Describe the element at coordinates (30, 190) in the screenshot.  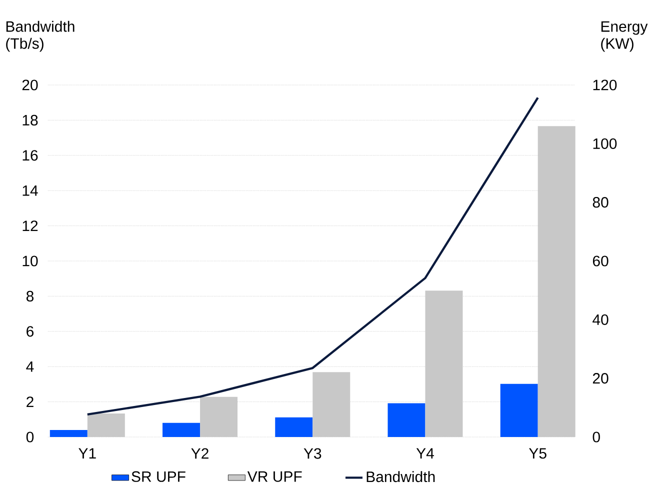
I see `y-tick-label: 14` at that location.